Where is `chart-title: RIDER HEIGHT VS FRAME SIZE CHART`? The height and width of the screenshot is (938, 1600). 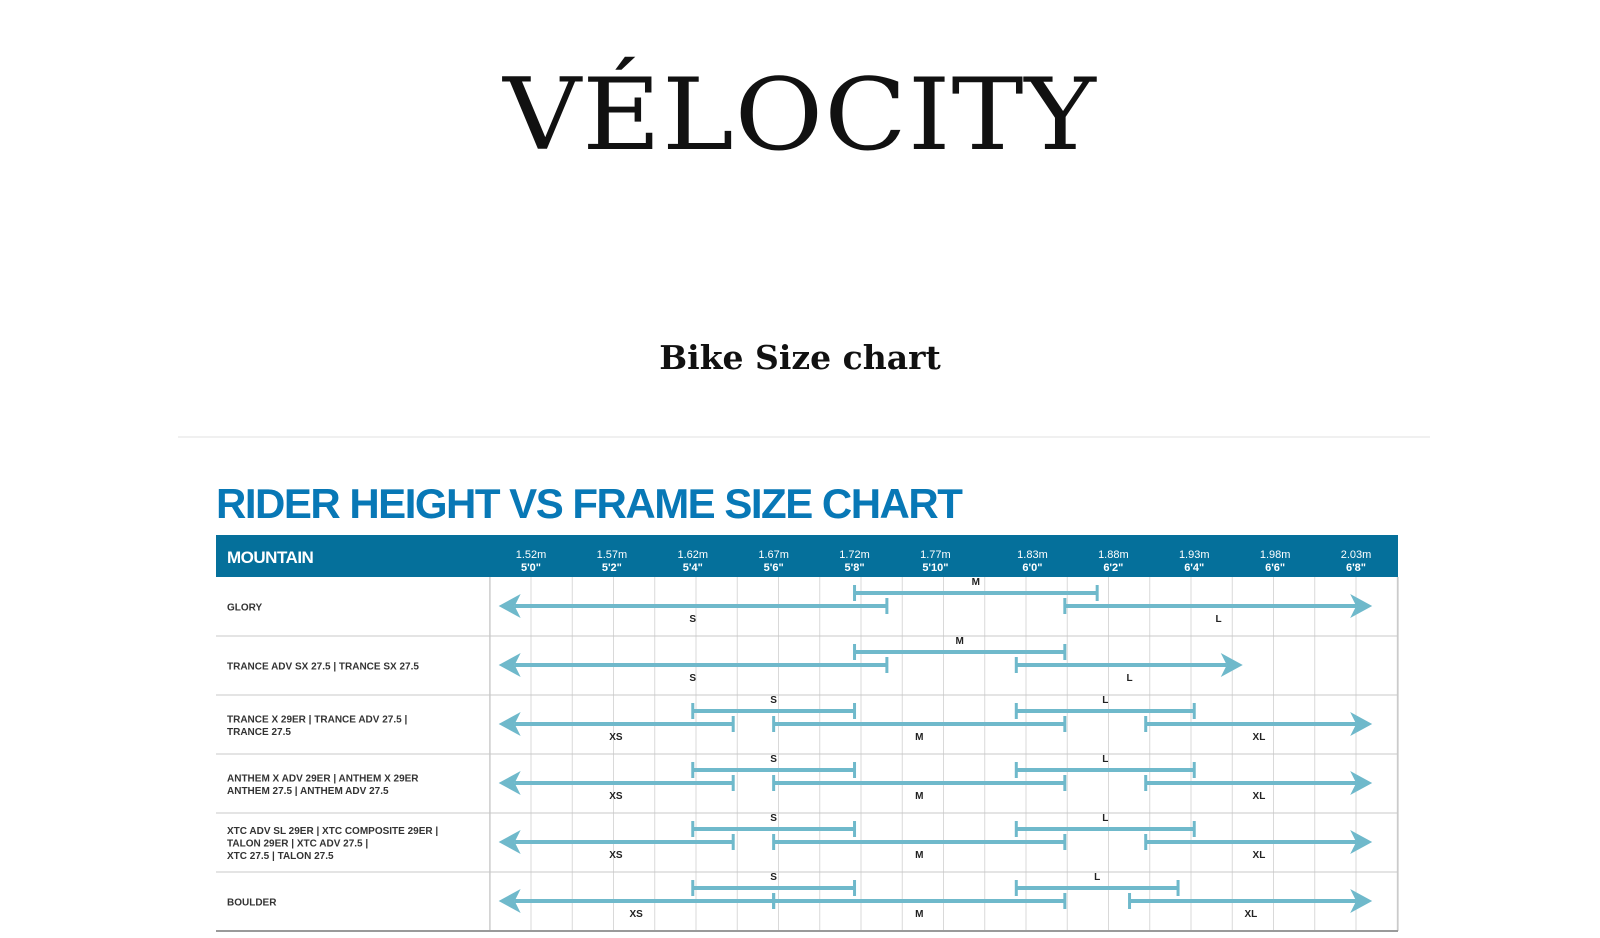 chart-title: RIDER HEIGHT VS FRAME SIZE CHART is located at coordinates (589, 503).